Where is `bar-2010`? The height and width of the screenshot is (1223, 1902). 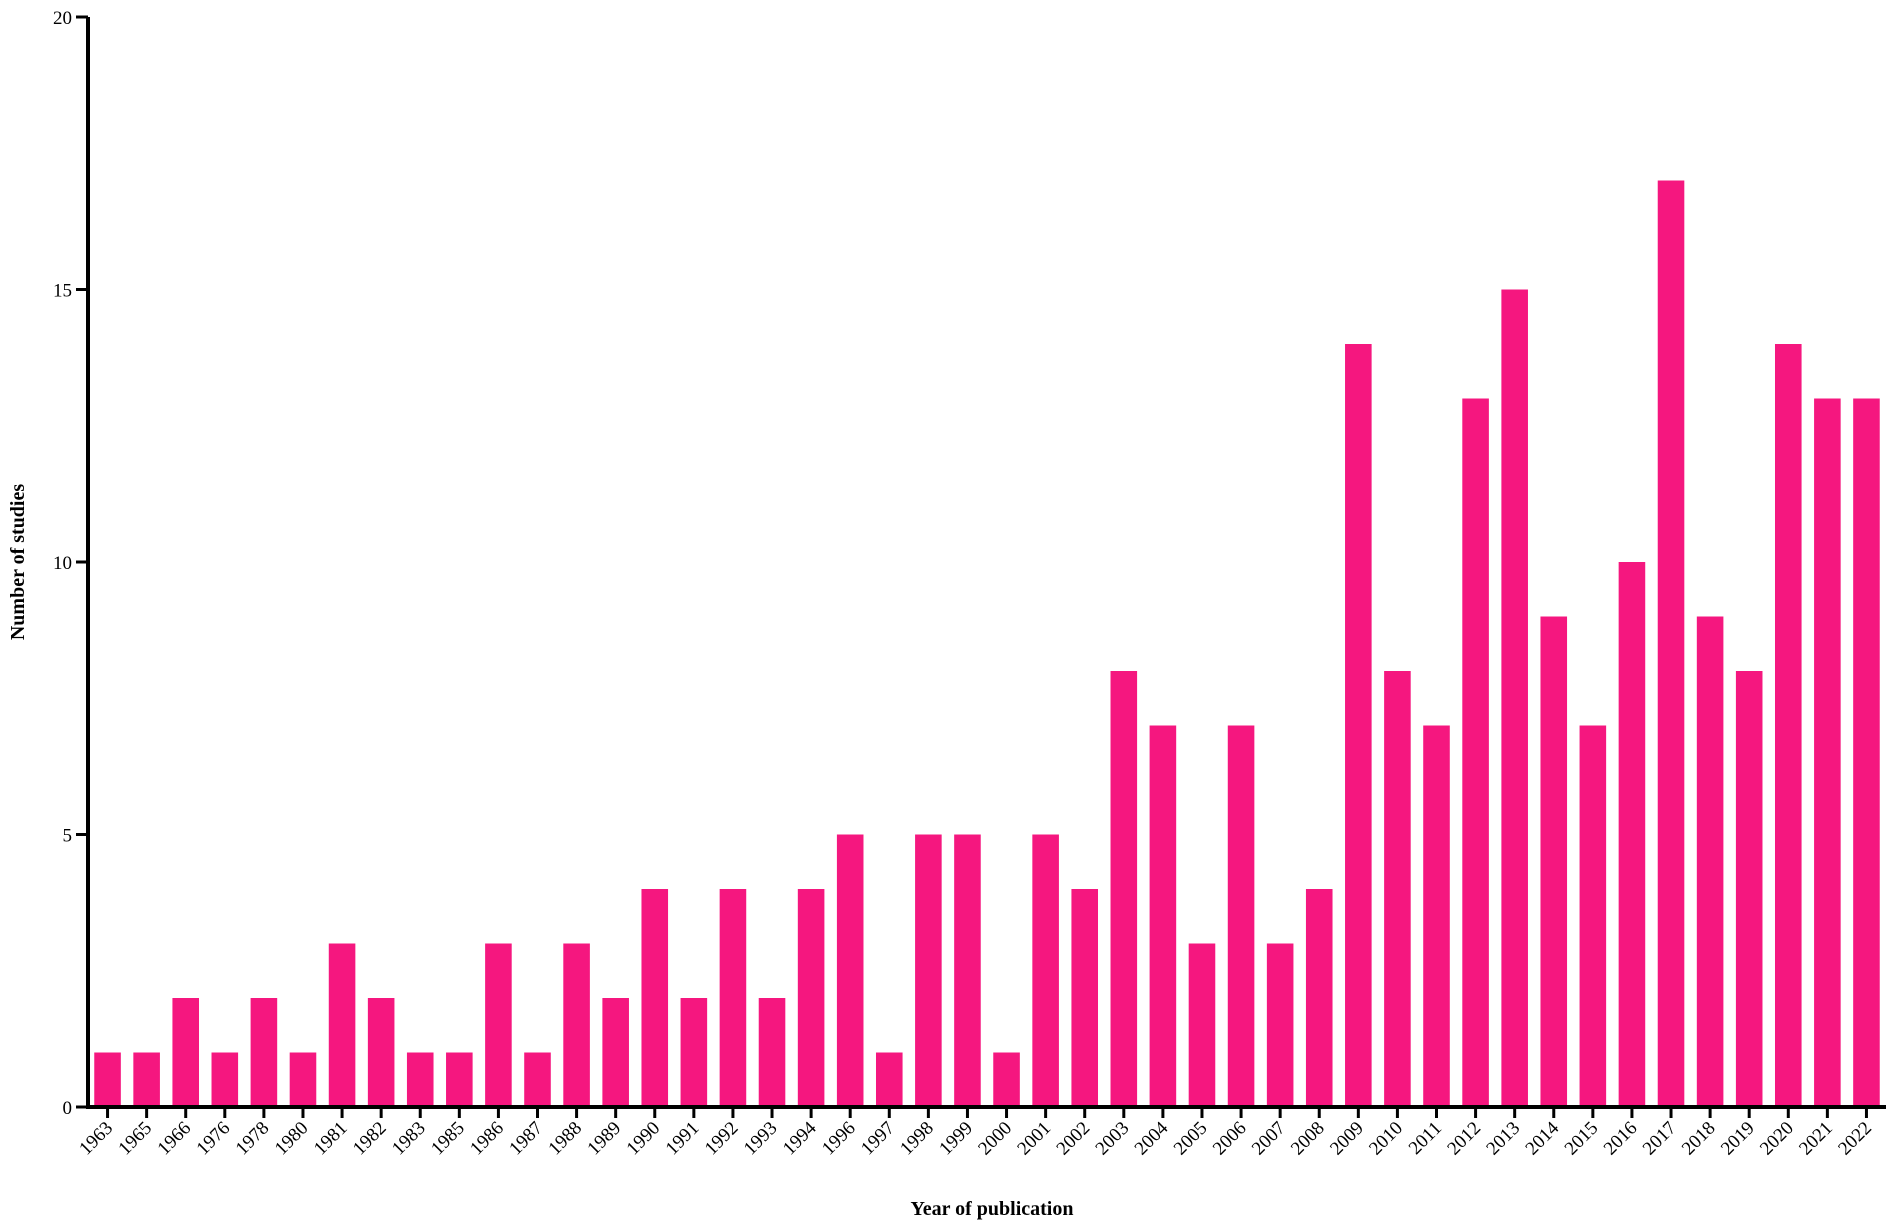 bar-2010 is located at coordinates (1397, 889).